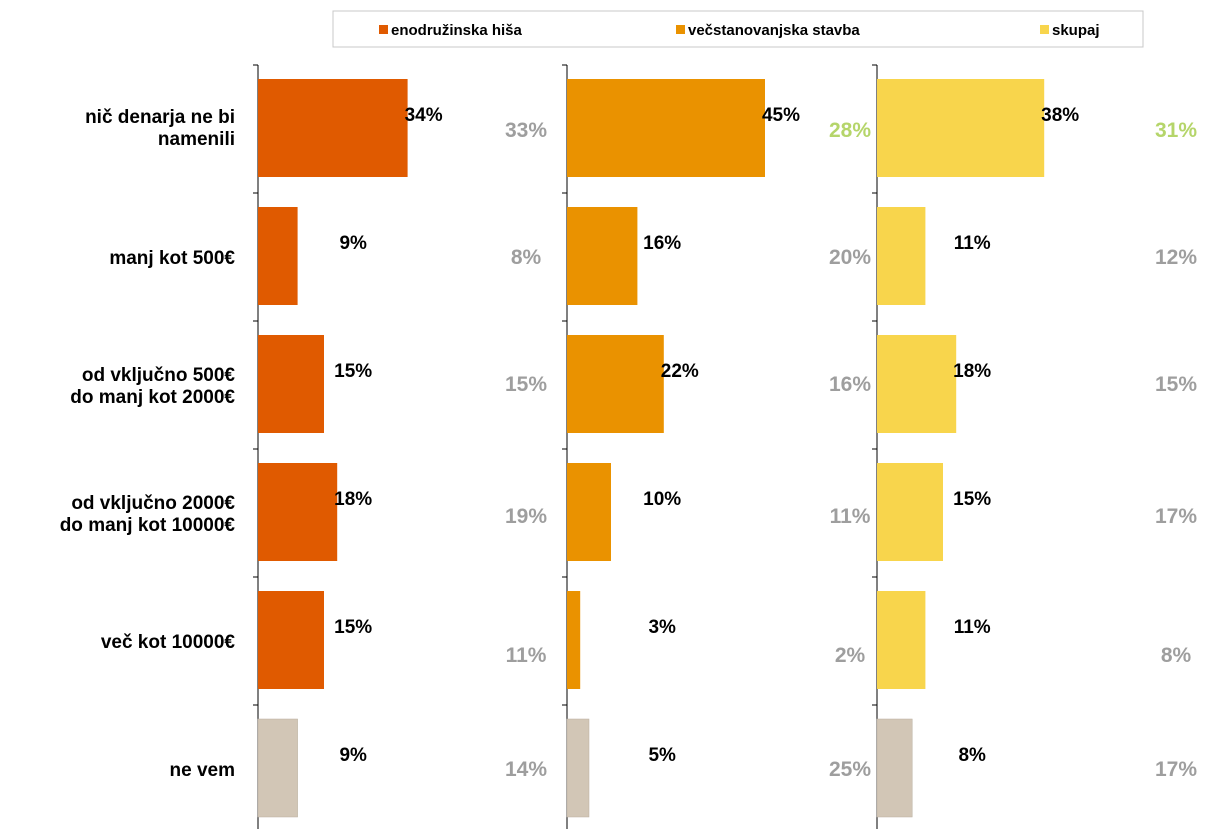  Describe the element at coordinates (148, 514) in the screenshot. I see `category-label-4: od vključno 2000€ do manj kot 10000€` at that location.